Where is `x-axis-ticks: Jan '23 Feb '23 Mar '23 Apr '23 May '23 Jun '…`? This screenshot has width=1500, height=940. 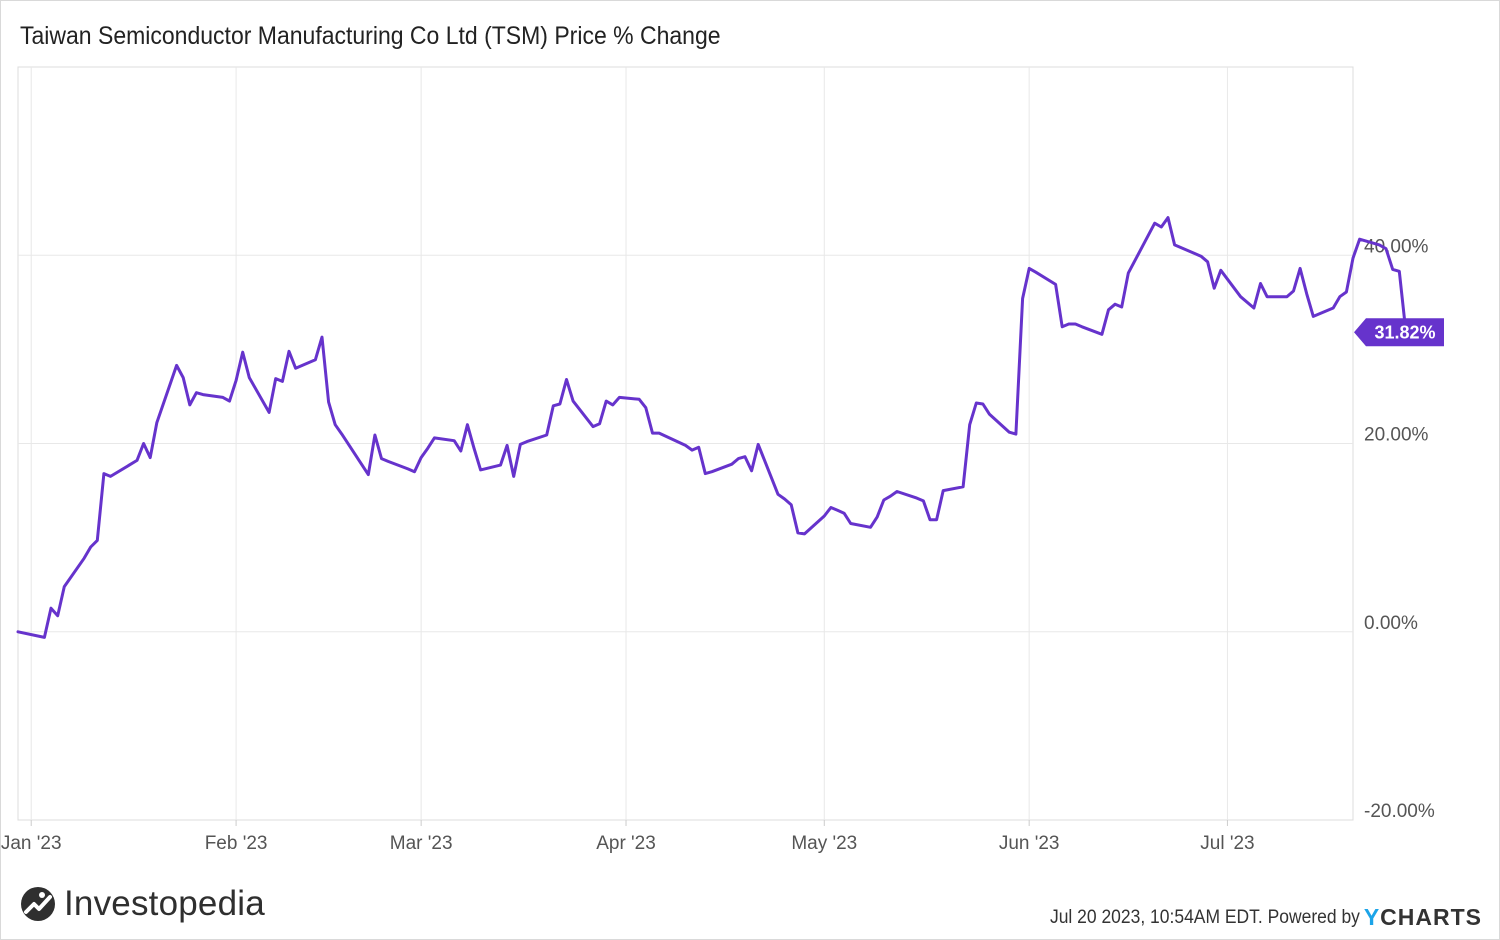 x-axis-ticks: Jan '23 Feb '23 Mar '23 Apr '23 May '23 Jun '… is located at coordinates (628, 843).